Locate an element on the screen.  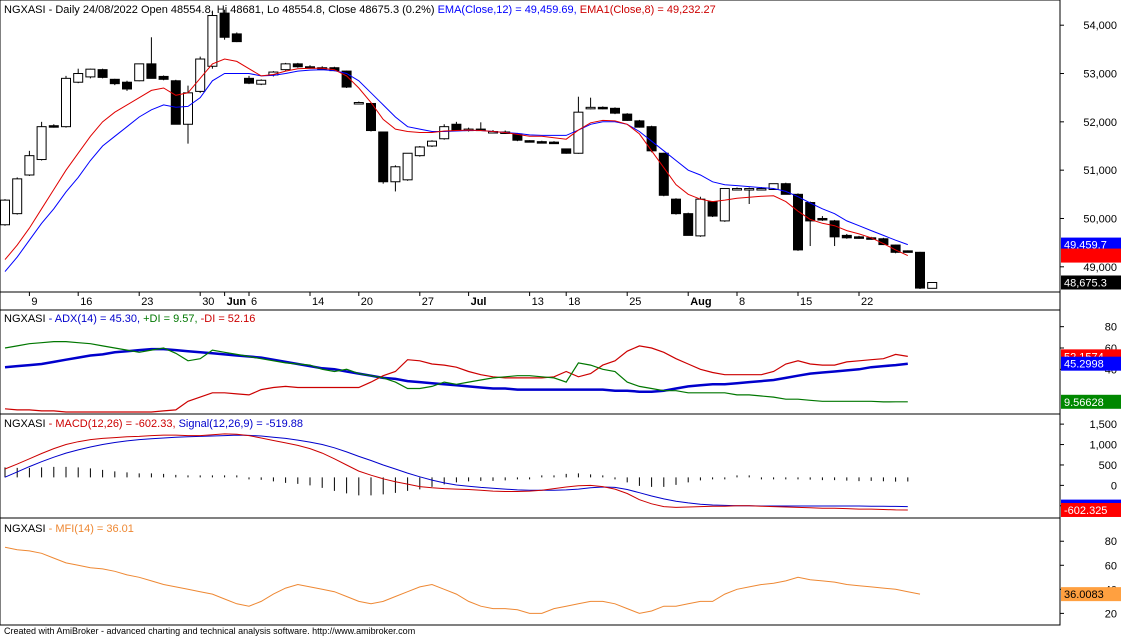
price-title-symbol: NGXASI is located at coordinates (25, 10).